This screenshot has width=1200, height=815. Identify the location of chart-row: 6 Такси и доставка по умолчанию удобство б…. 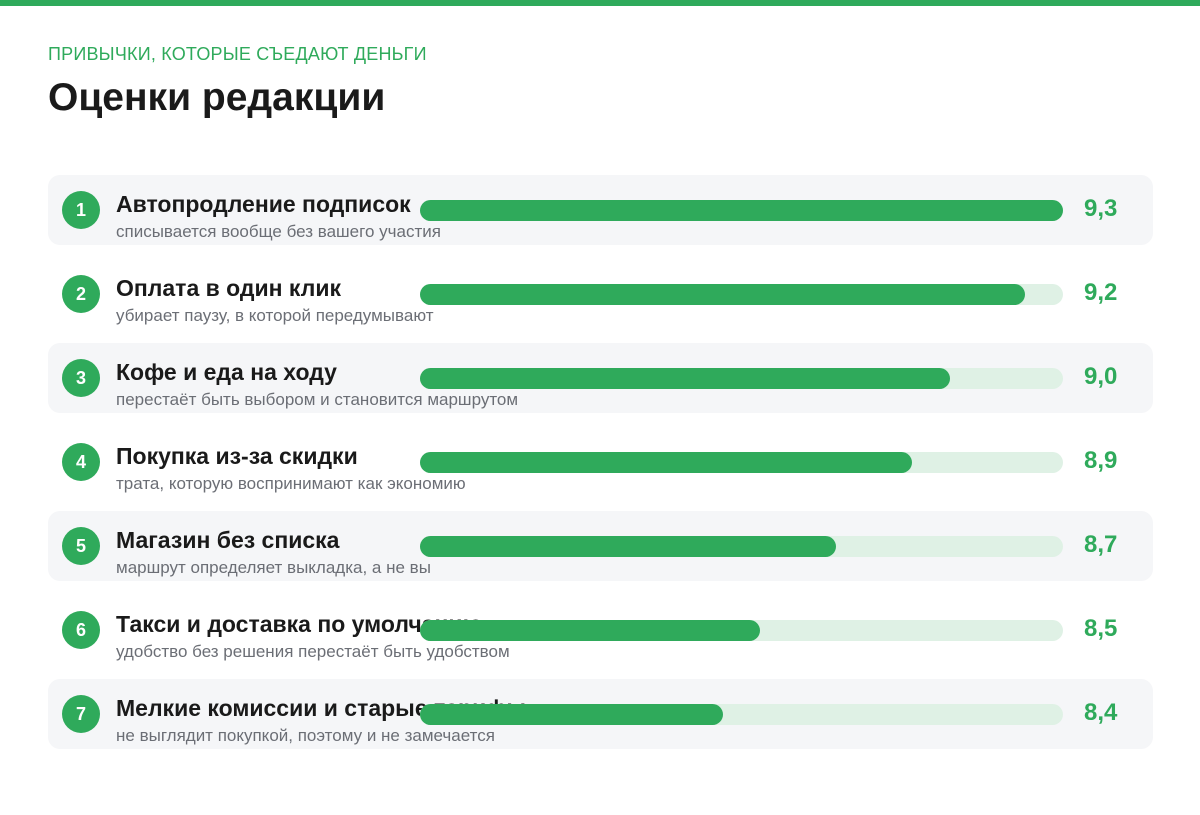
(600, 630).